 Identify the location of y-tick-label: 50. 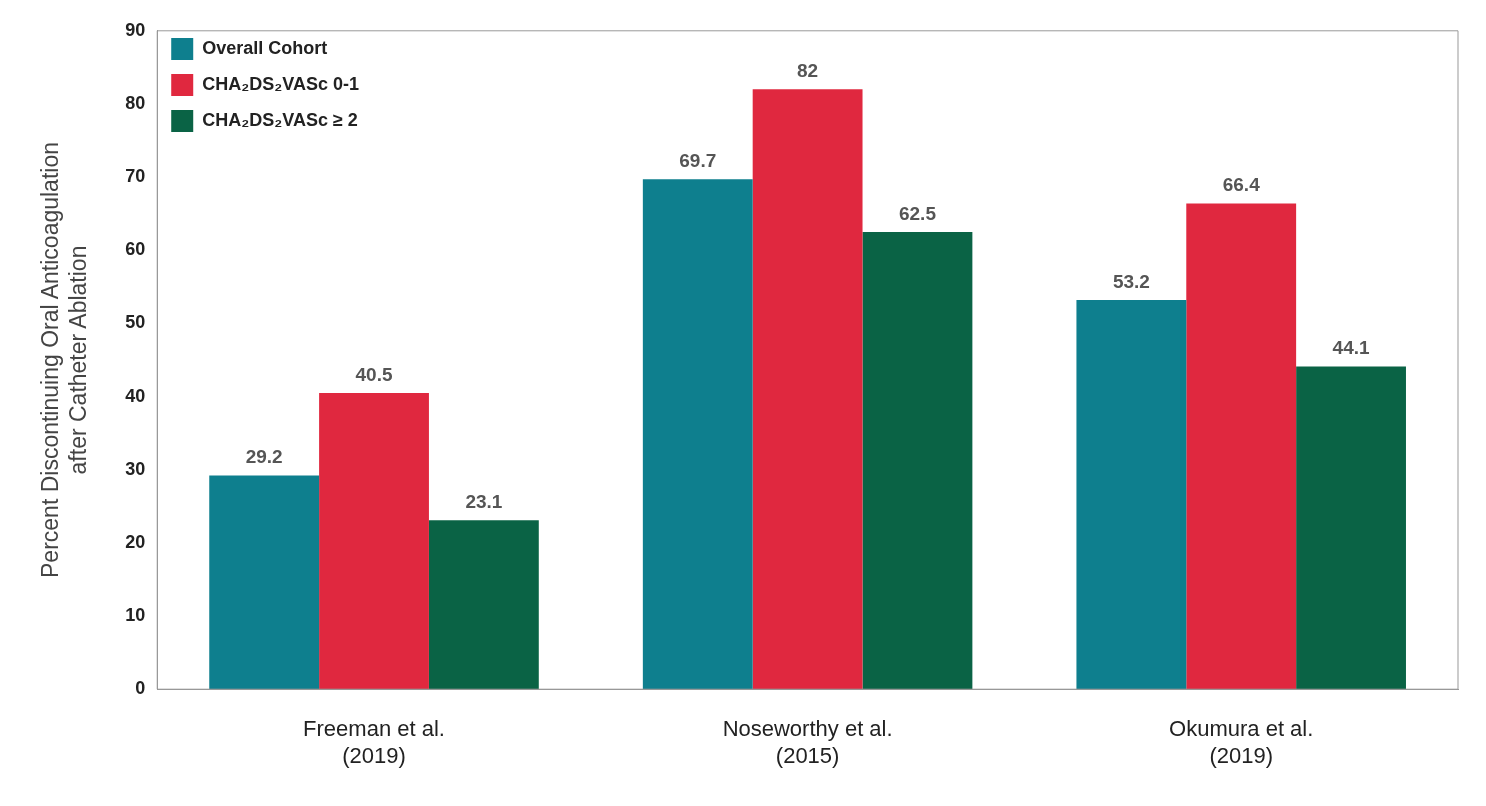
(135, 322).